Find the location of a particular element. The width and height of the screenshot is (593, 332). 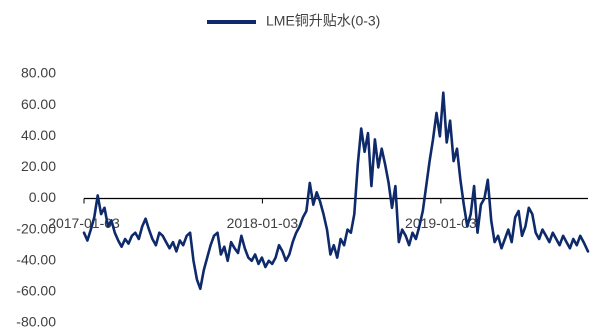

y-tick-label: -20.00 is located at coordinates (36, 228).